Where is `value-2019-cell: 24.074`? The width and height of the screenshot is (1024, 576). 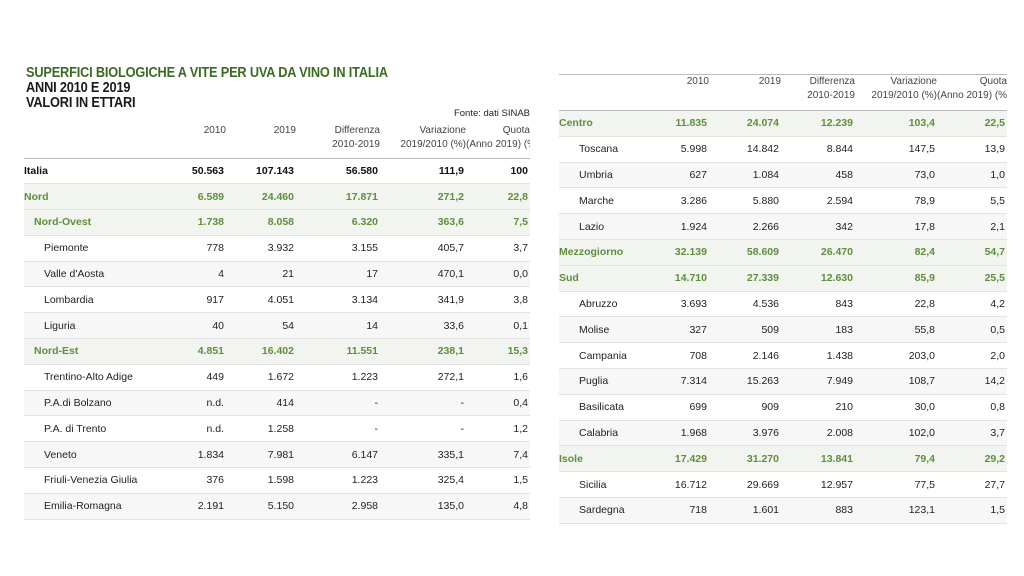 value-2019-cell: 24.074 is located at coordinates (745, 123).